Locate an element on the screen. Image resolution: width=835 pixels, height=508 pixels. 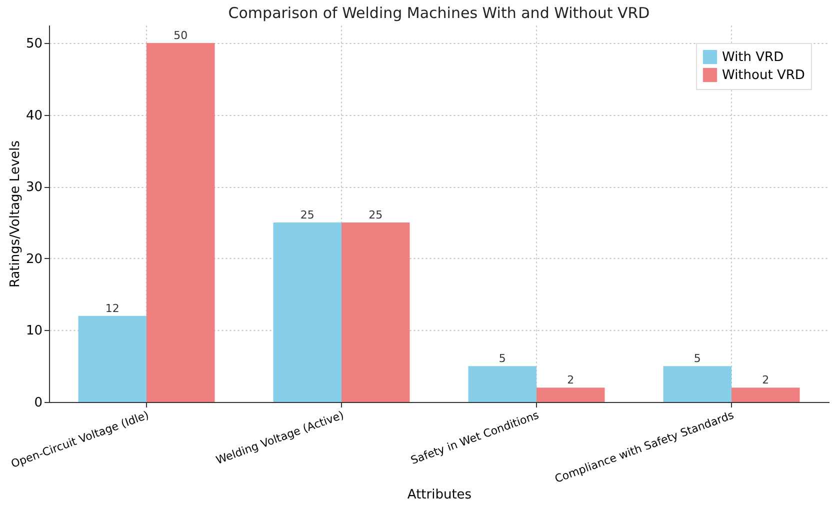
chart-title: Comparison of Welding Machines With and Without VRD is located at coordinates (439, 13).